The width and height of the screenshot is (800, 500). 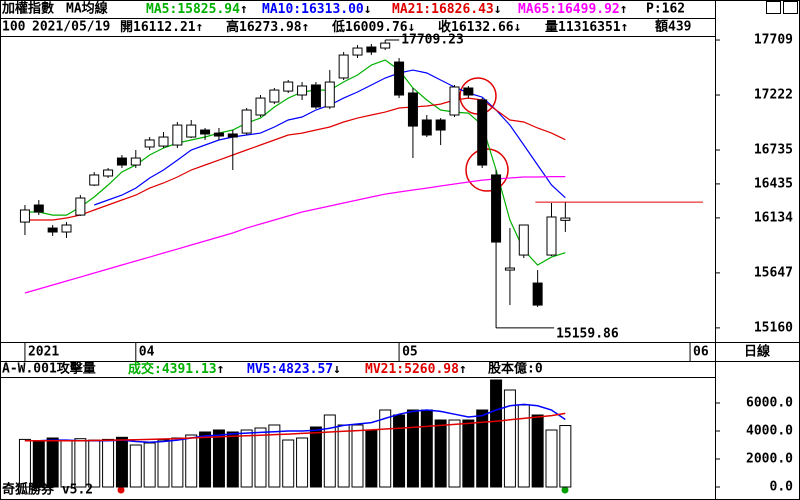 What do you see at coordinates (773, 7) in the screenshot?
I see `restore-button` at bounding box center [773, 7].